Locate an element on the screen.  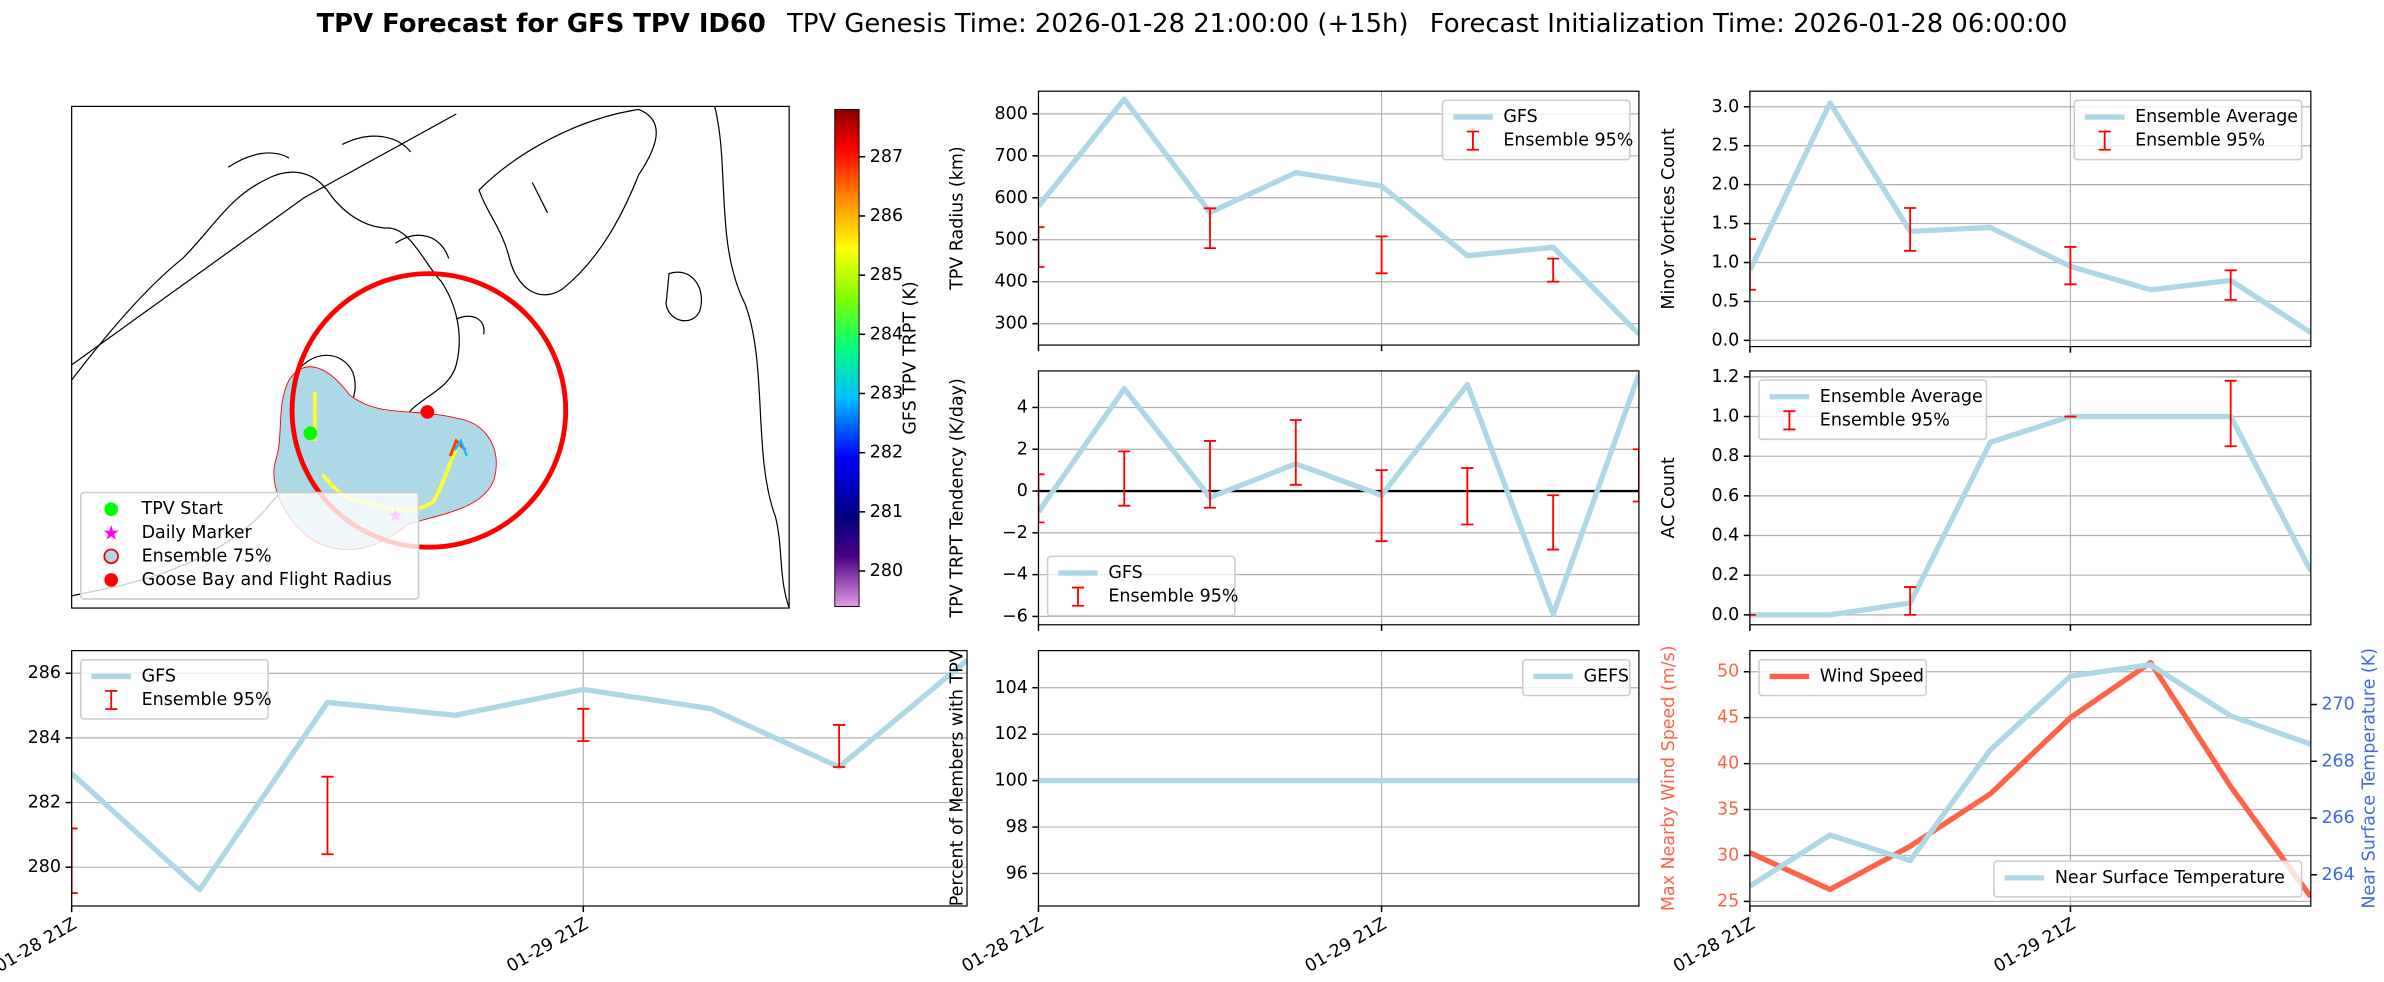
y-tick-label: 284 is located at coordinates (44, 738).